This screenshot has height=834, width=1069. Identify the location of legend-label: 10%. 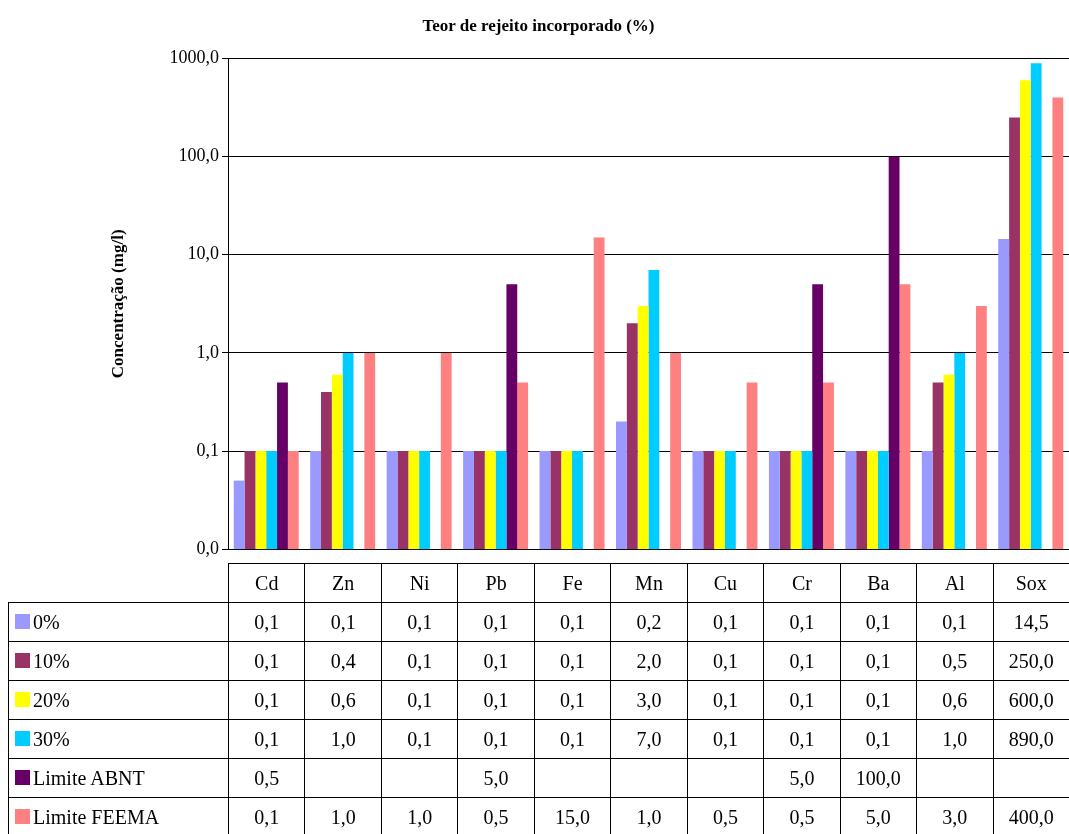
(51, 660).